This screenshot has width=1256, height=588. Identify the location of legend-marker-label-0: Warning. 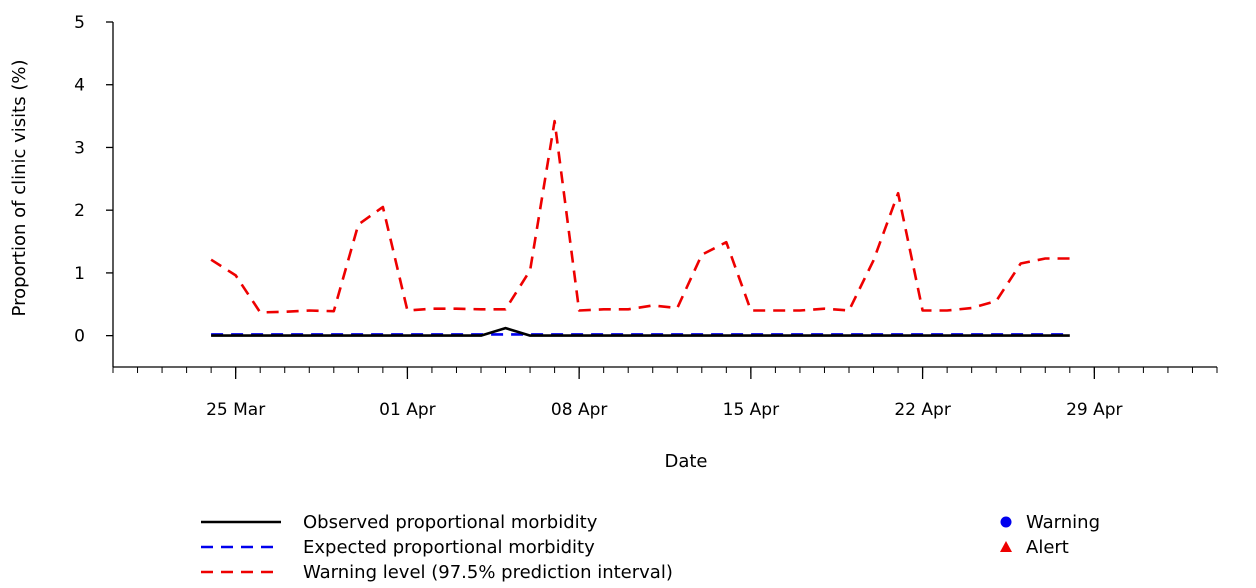
(1063, 522).